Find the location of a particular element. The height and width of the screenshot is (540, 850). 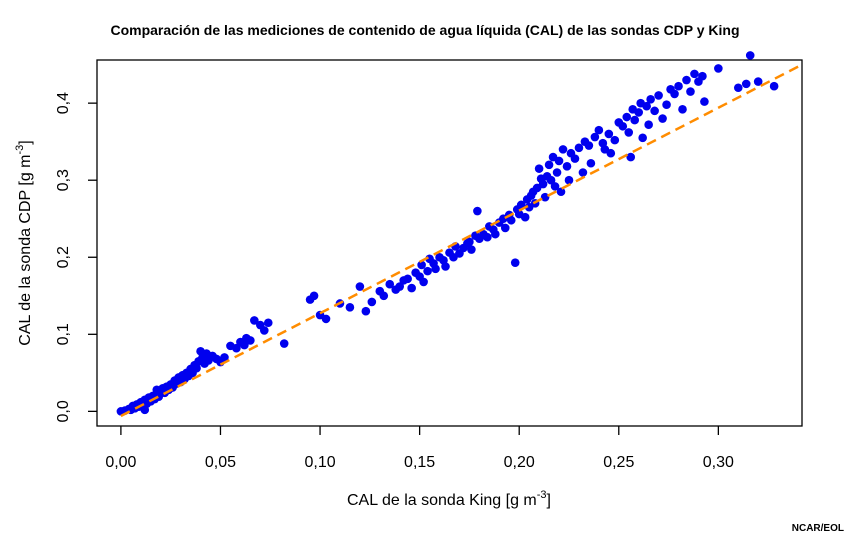

x-axis: 0,00 0,05 0,10 0,15 0,20 0,25 0,30 is located at coordinates (419, 448).